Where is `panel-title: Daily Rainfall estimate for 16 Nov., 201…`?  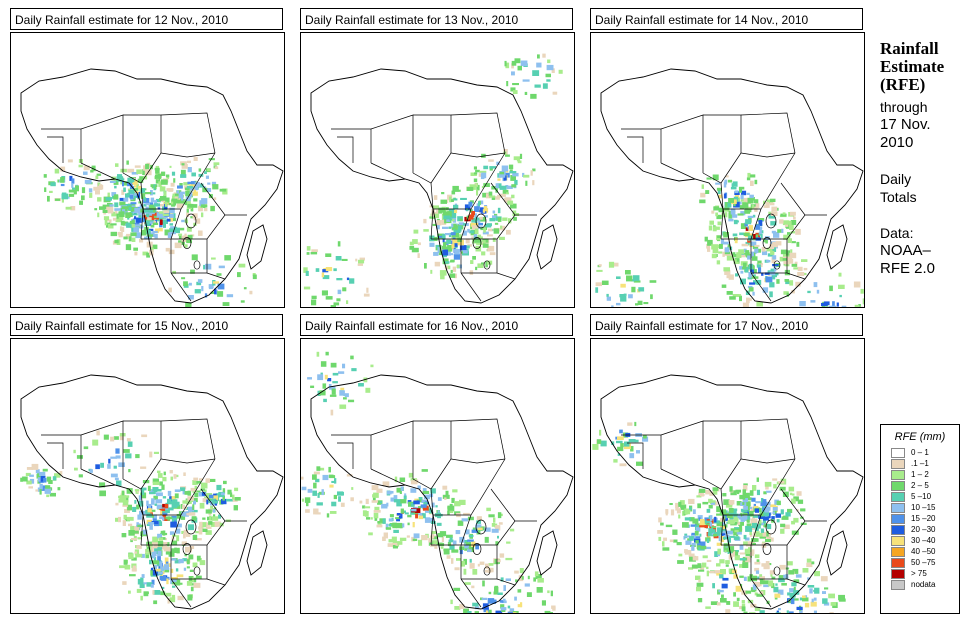
panel-title: Daily Rainfall estimate for 16 Nov., 201… is located at coordinates (436, 325).